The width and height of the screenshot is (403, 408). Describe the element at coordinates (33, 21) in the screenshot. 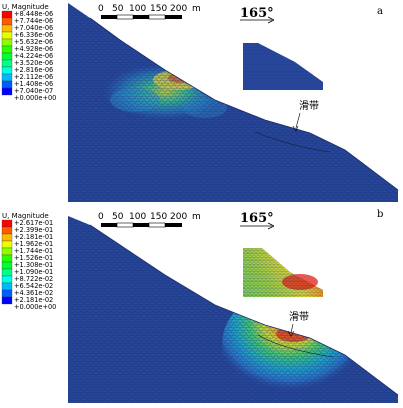

I see `legend-label: +7.744e-06` at that location.